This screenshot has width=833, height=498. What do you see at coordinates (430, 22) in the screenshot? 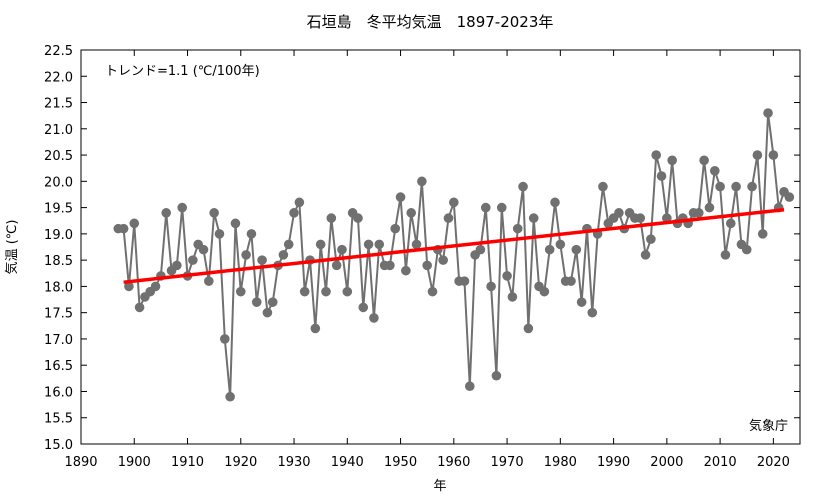
I see `chart-title: 石垣島 冬平均気温 1897-2023年` at bounding box center [430, 22].